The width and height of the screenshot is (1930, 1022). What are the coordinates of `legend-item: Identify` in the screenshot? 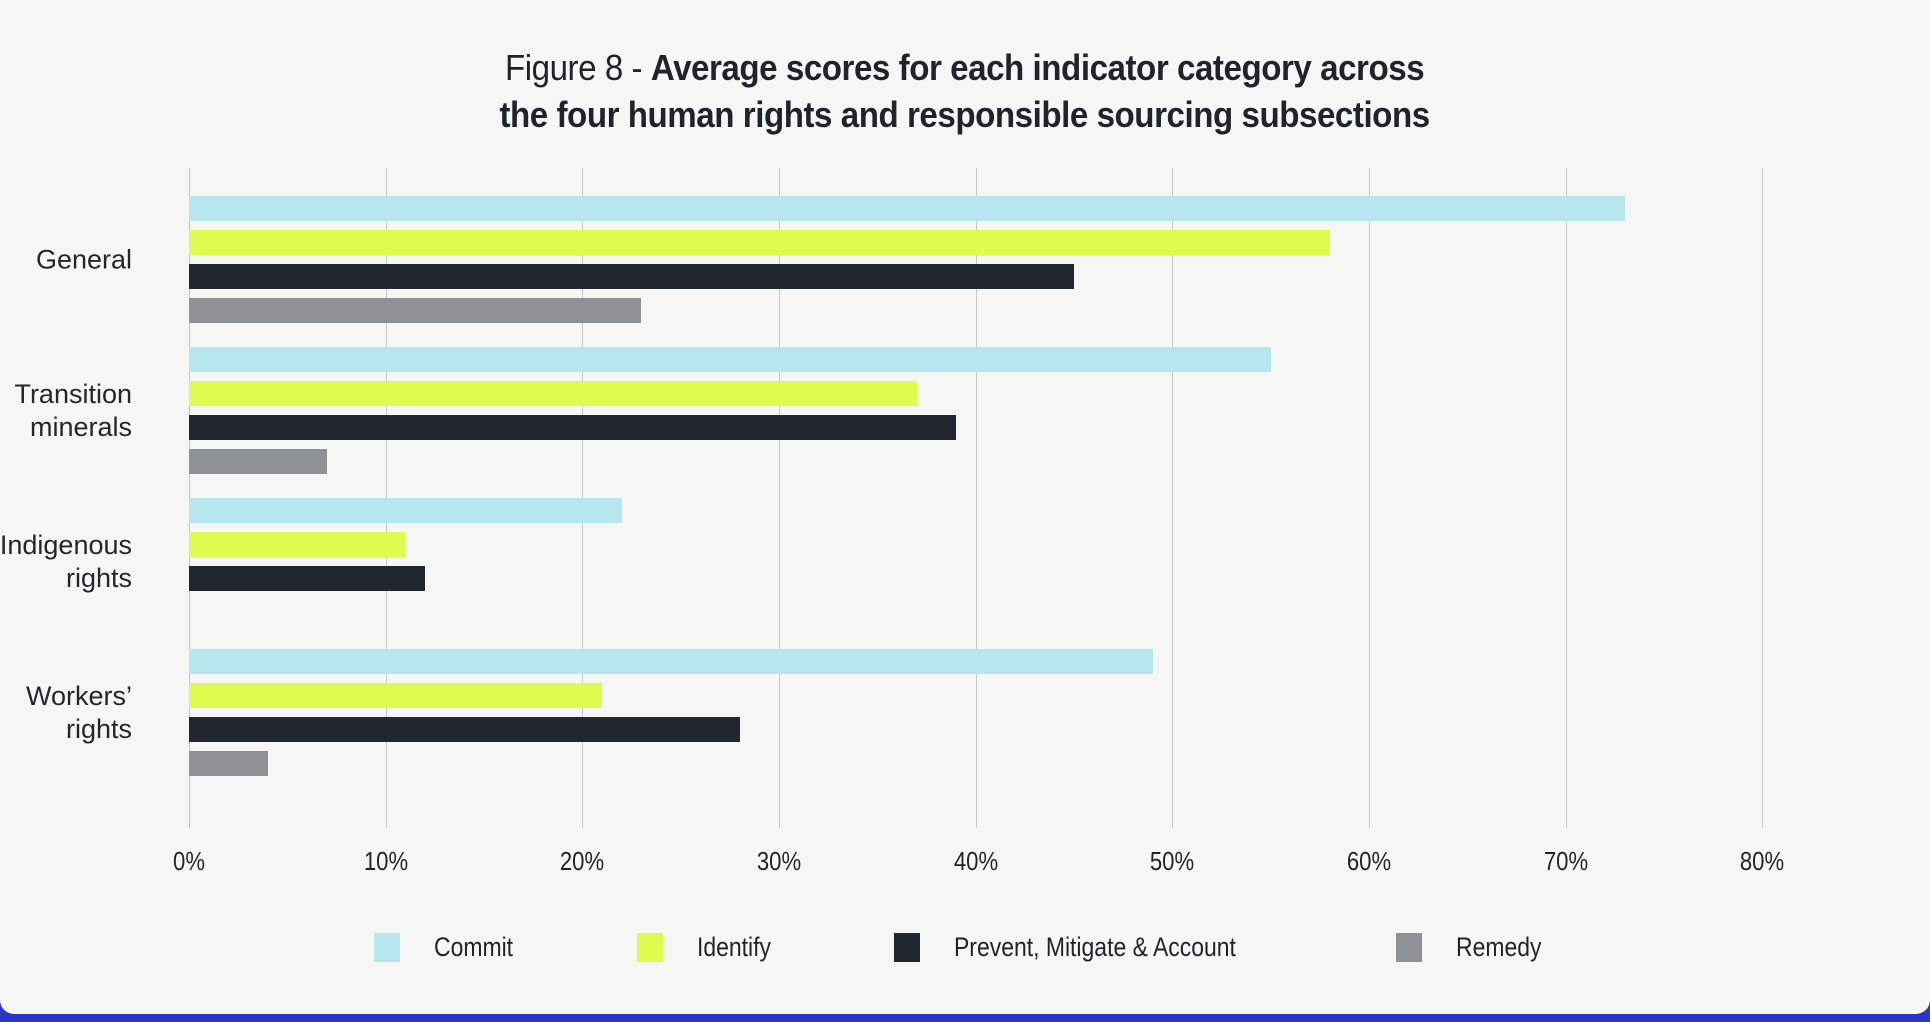 It's located at (710, 947).